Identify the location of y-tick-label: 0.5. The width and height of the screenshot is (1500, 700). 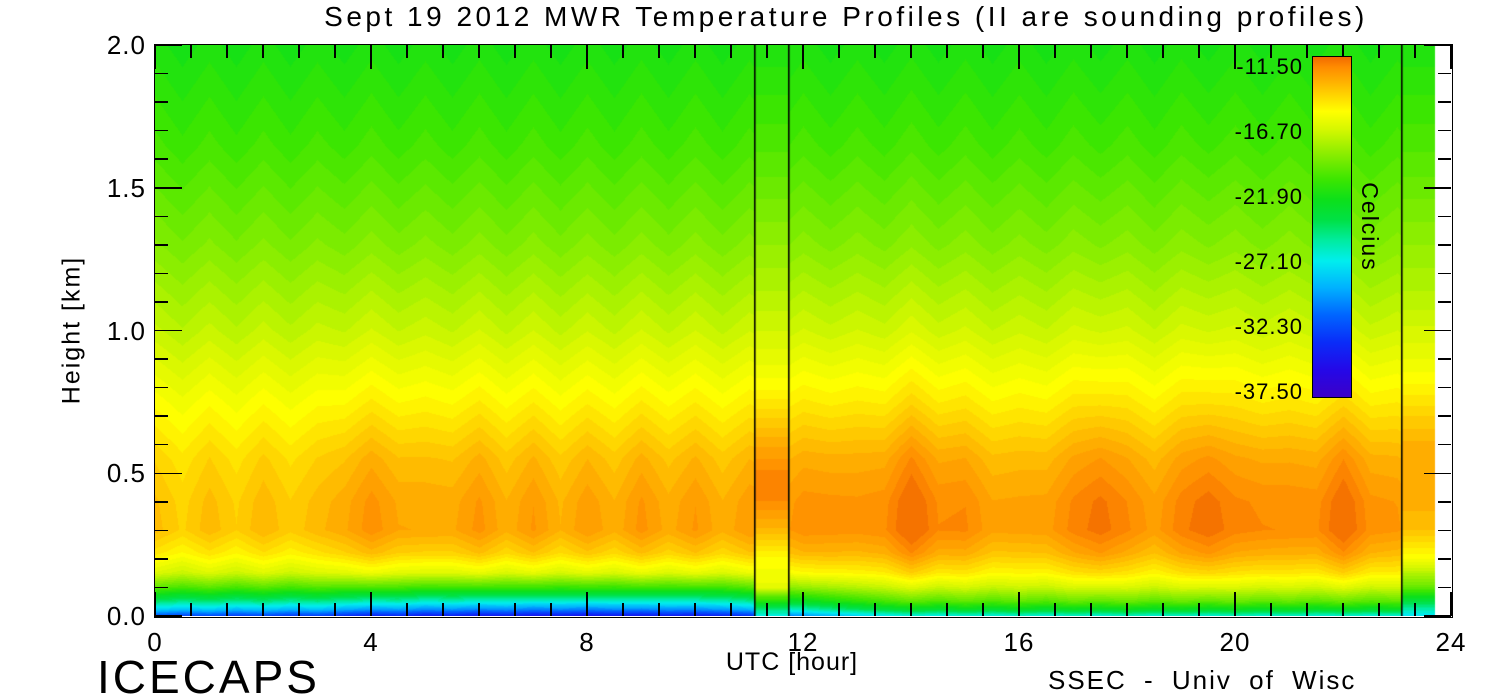
(126, 473).